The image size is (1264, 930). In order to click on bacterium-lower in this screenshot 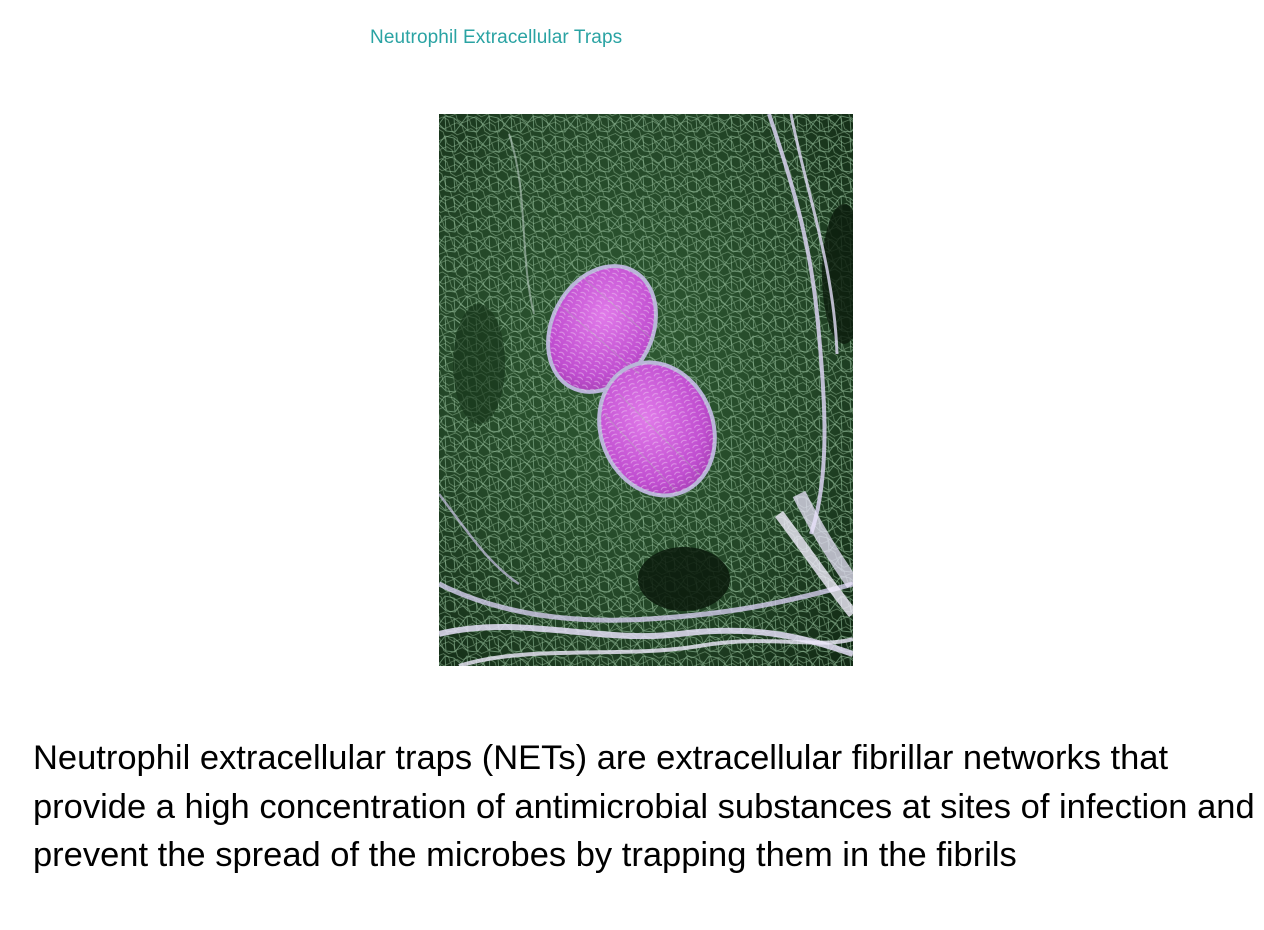, I will do `click(657, 429)`.